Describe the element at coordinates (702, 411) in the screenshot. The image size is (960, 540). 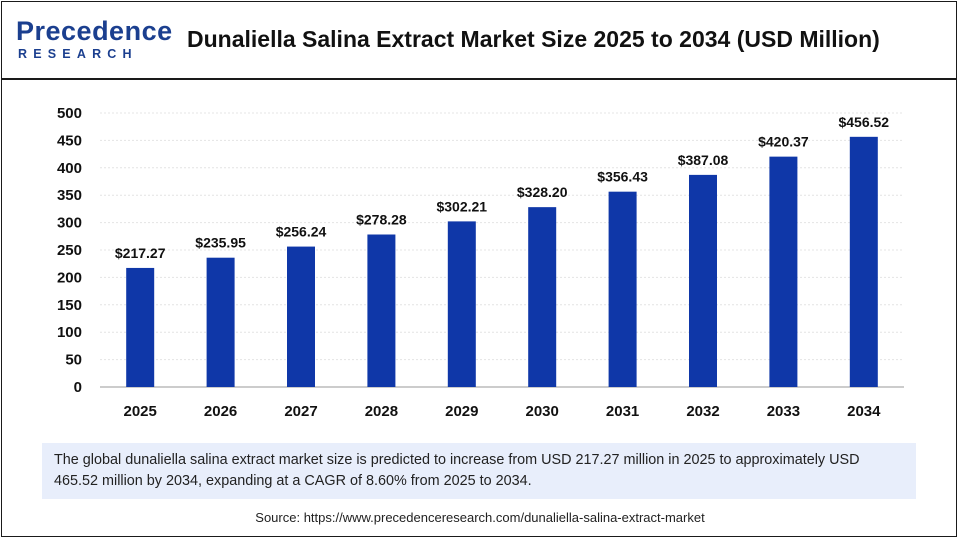
I see `x-tick-label-2032: 2032` at that location.